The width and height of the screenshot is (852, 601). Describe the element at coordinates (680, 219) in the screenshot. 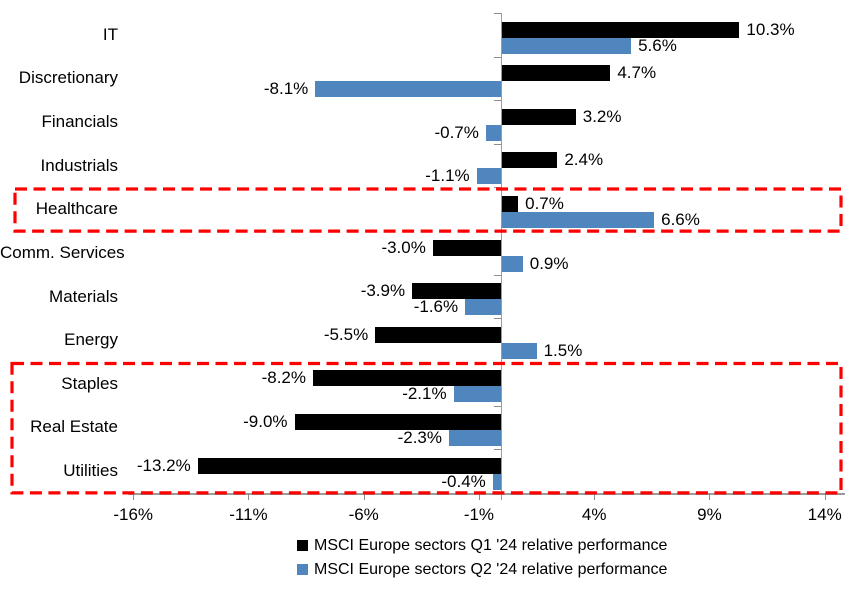

I see `bar-label-q2-healthcare: 6.6%` at that location.